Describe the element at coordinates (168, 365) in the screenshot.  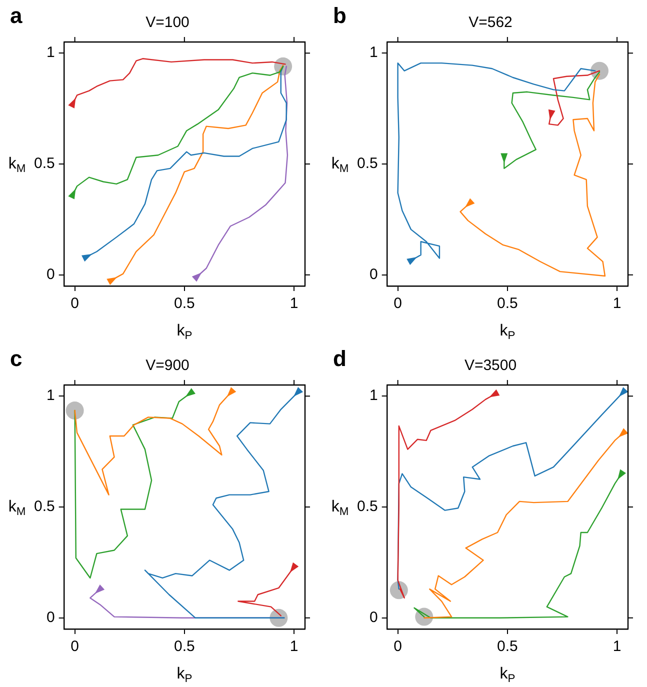
I see `chart-title: V=900` at that location.